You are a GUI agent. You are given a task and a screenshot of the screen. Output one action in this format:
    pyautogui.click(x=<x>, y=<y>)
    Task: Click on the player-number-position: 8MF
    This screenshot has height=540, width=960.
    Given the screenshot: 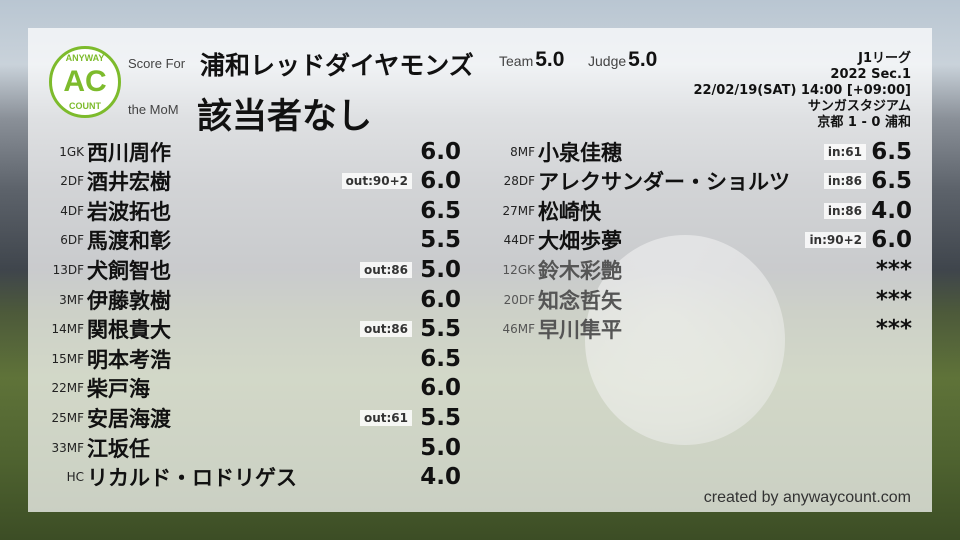 What is the action you would take?
    pyautogui.click(x=522, y=152)
    